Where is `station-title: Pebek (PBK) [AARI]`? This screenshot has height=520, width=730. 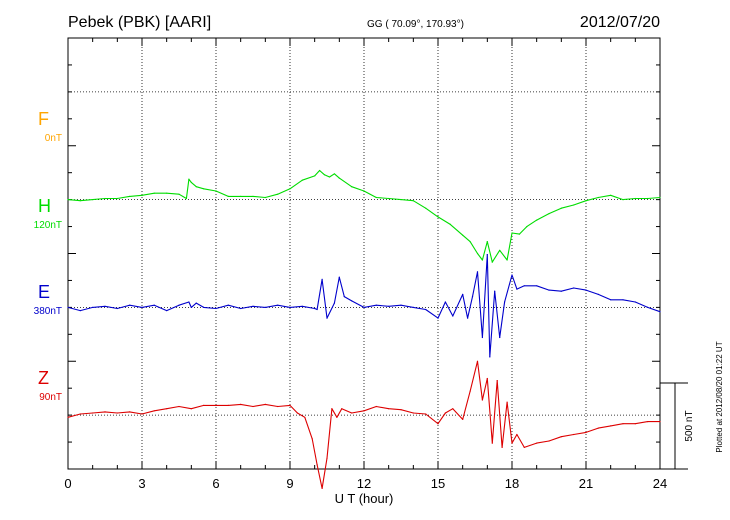
station-title: Pebek (PBK) [AARI] is located at coordinates (139, 22).